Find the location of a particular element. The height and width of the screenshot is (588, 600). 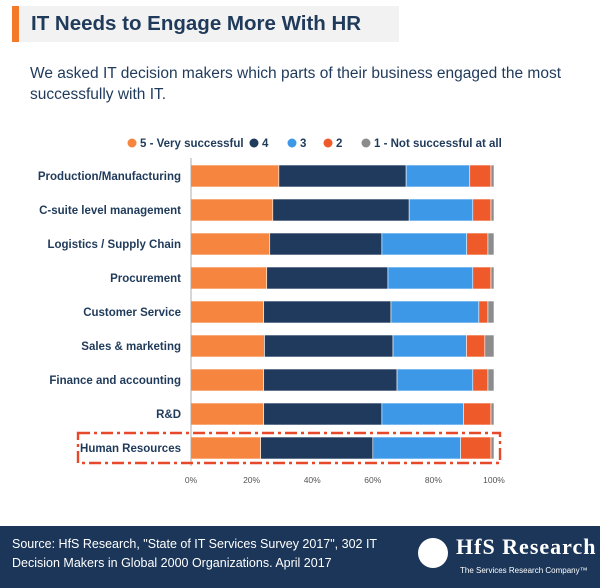

bar-production-manufacturing-5-very-successful is located at coordinates (235, 176).